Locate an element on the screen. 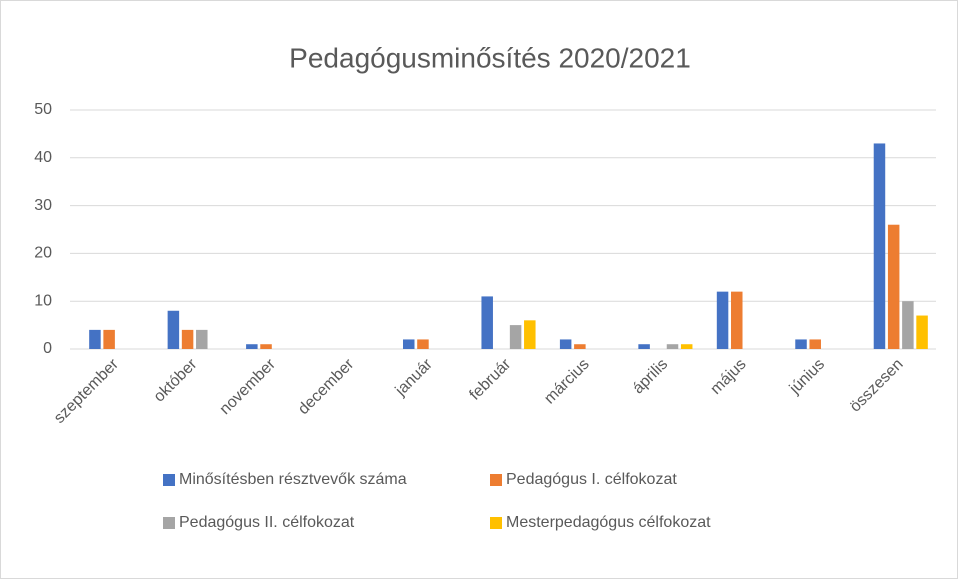  y-tick-label: 10 is located at coordinates (43, 300).